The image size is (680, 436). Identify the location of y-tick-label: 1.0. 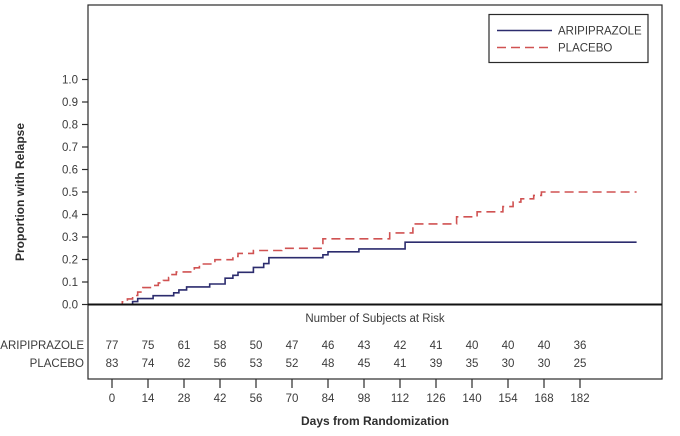
(70, 81).